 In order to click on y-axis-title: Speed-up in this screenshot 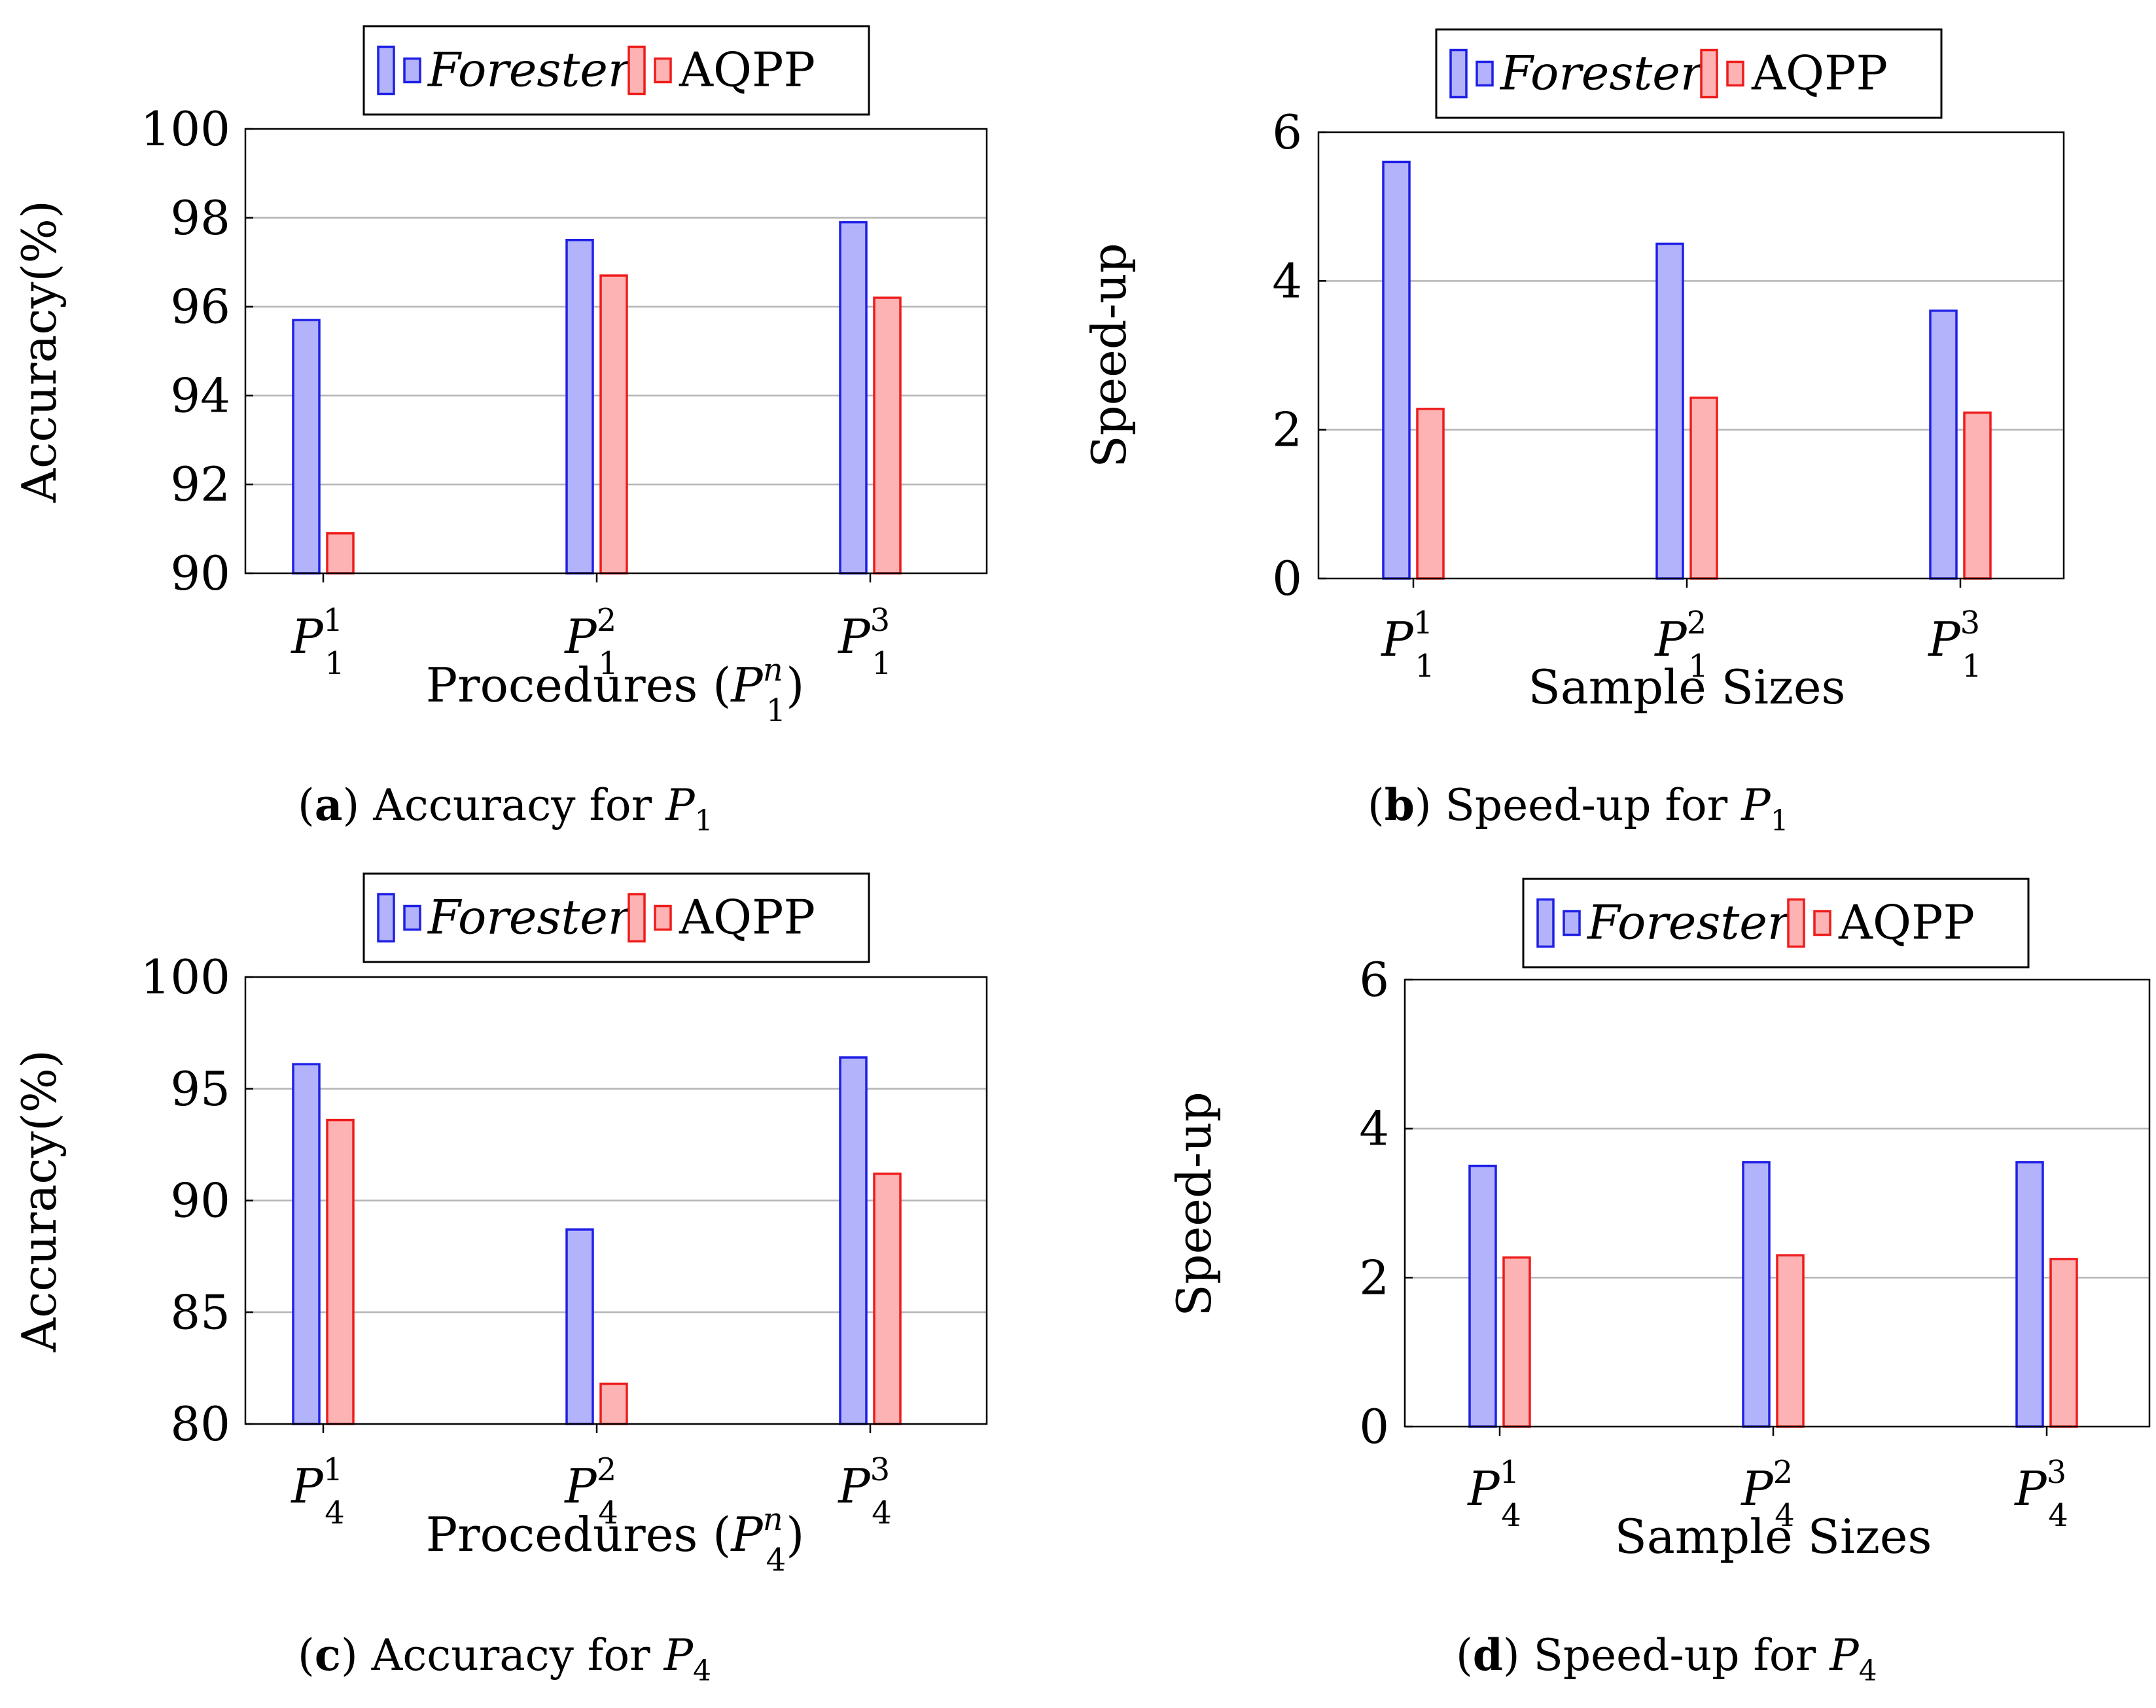, I will do `click(1194, 1204)`.